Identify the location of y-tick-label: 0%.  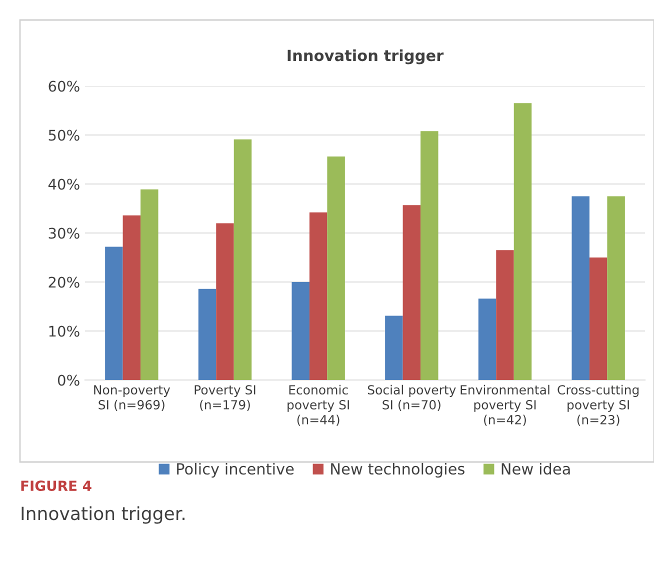
(69, 380).